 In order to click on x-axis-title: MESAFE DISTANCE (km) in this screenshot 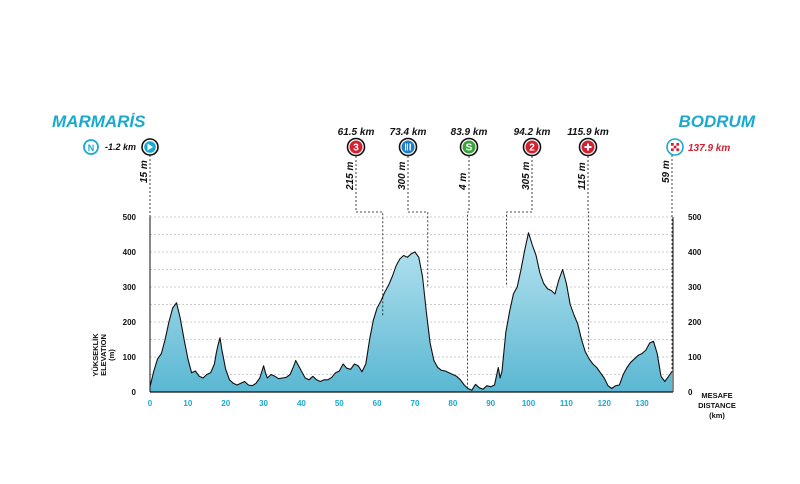, I will do `click(717, 405)`.